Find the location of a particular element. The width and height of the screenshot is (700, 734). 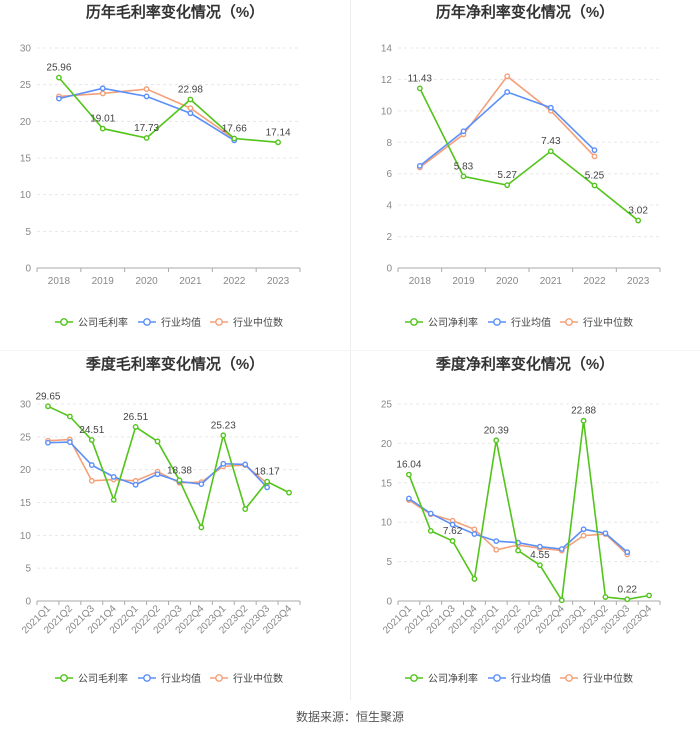

data-label: 0.22 is located at coordinates (628, 589).